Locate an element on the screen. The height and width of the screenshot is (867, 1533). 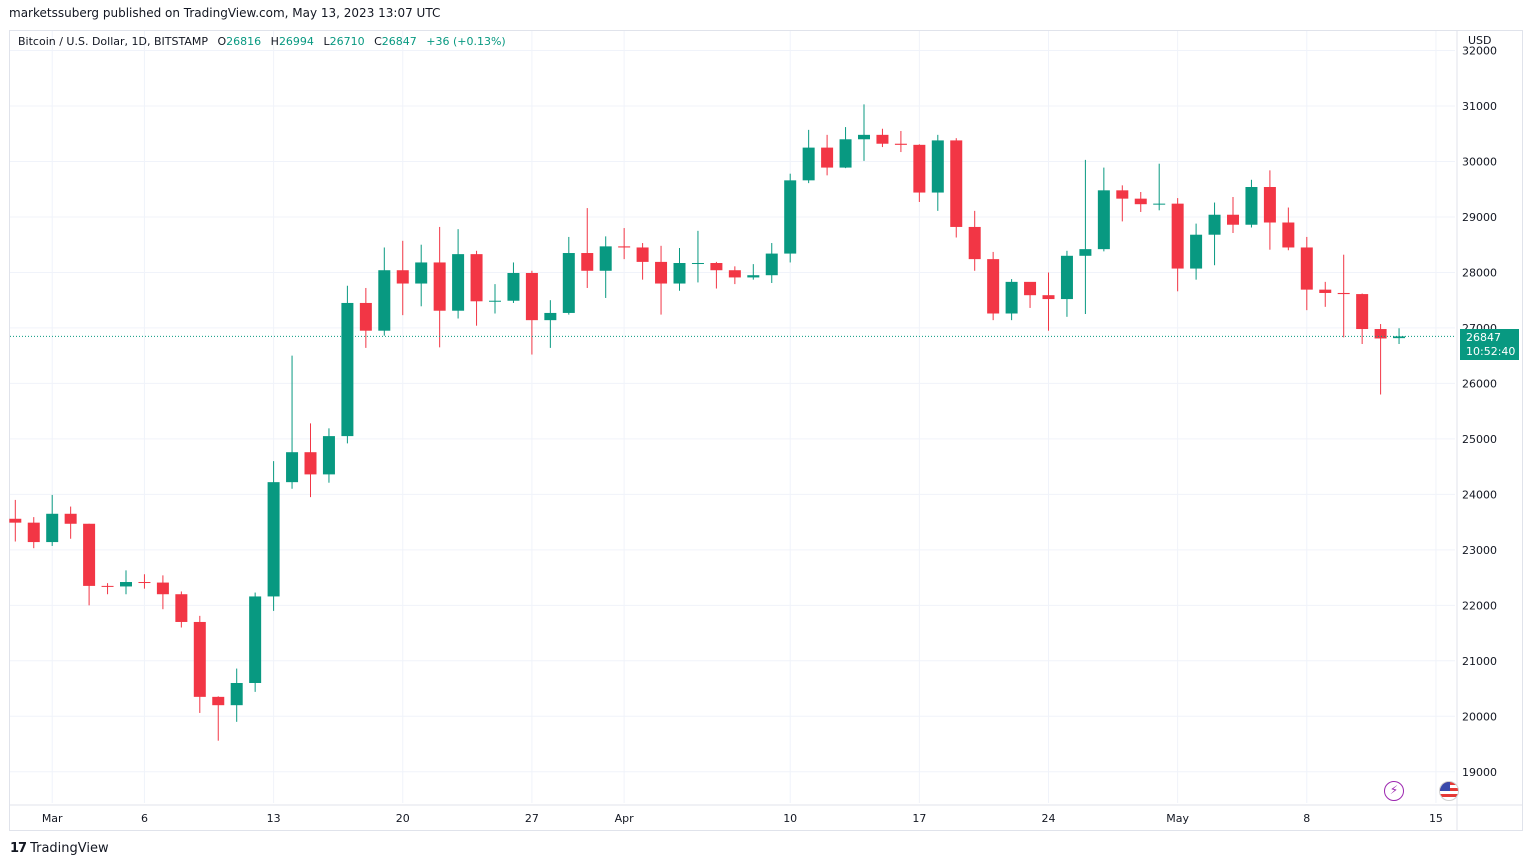
price-tick-label: 31000 is located at coordinates (1479, 106).